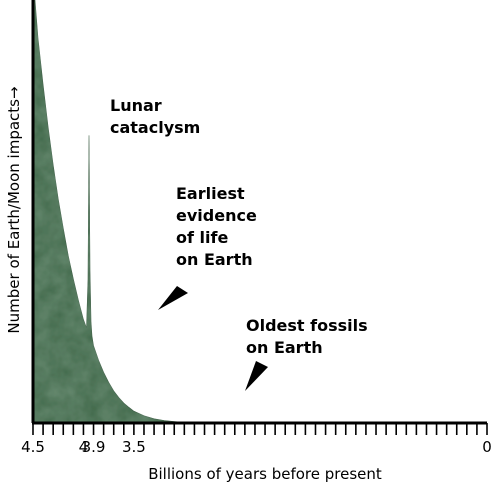  What do you see at coordinates (84, 447) in the screenshot?
I see `x-tick-label: 4` at bounding box center [84, 447].